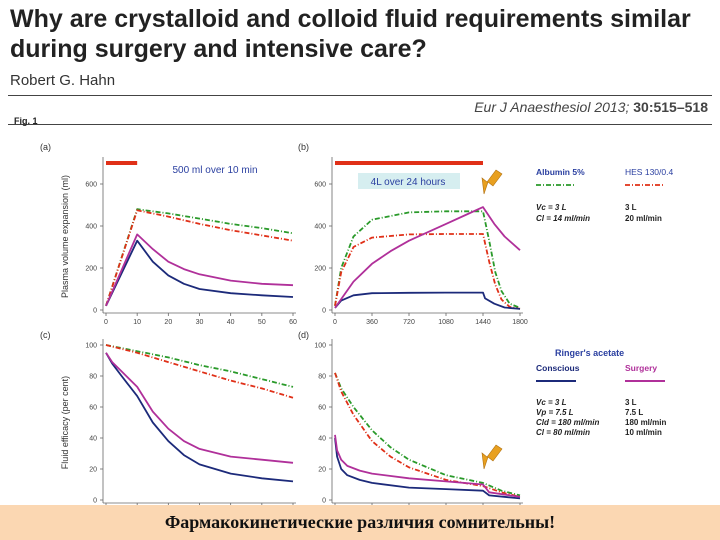 Image resolution: width=720 pixels, height=540 pixels. Describe the element at coordinates (643, 218) in the screenshot. I see `legend-hes-param: 20 ml/min` at that location.